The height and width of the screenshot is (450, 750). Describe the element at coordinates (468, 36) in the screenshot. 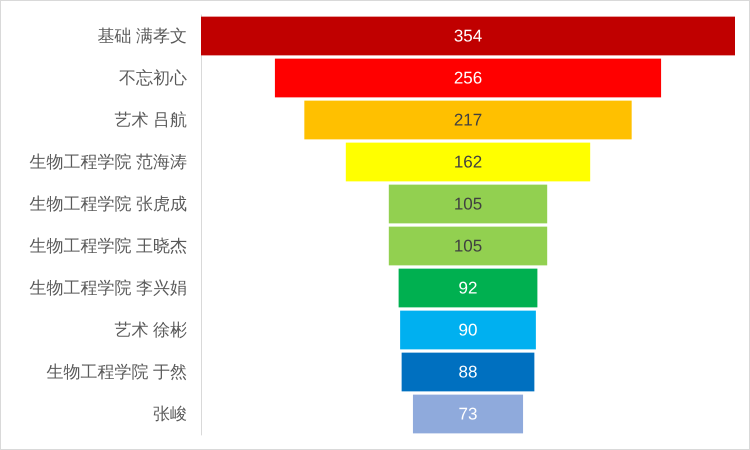

I see `data-label: 354` at that location.